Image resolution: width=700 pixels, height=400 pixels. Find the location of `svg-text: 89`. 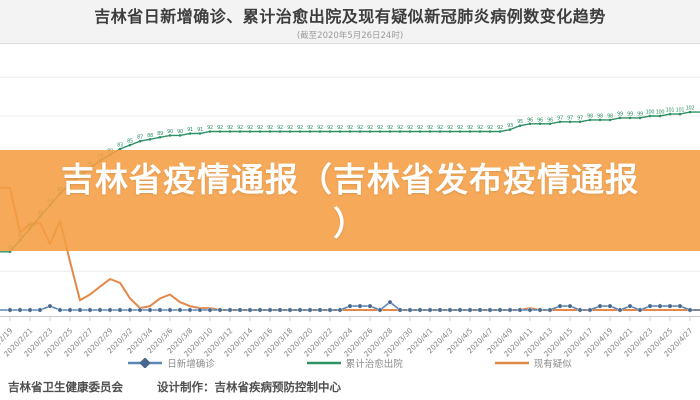

svg-text: 89 is located at coordinates (160, 134).